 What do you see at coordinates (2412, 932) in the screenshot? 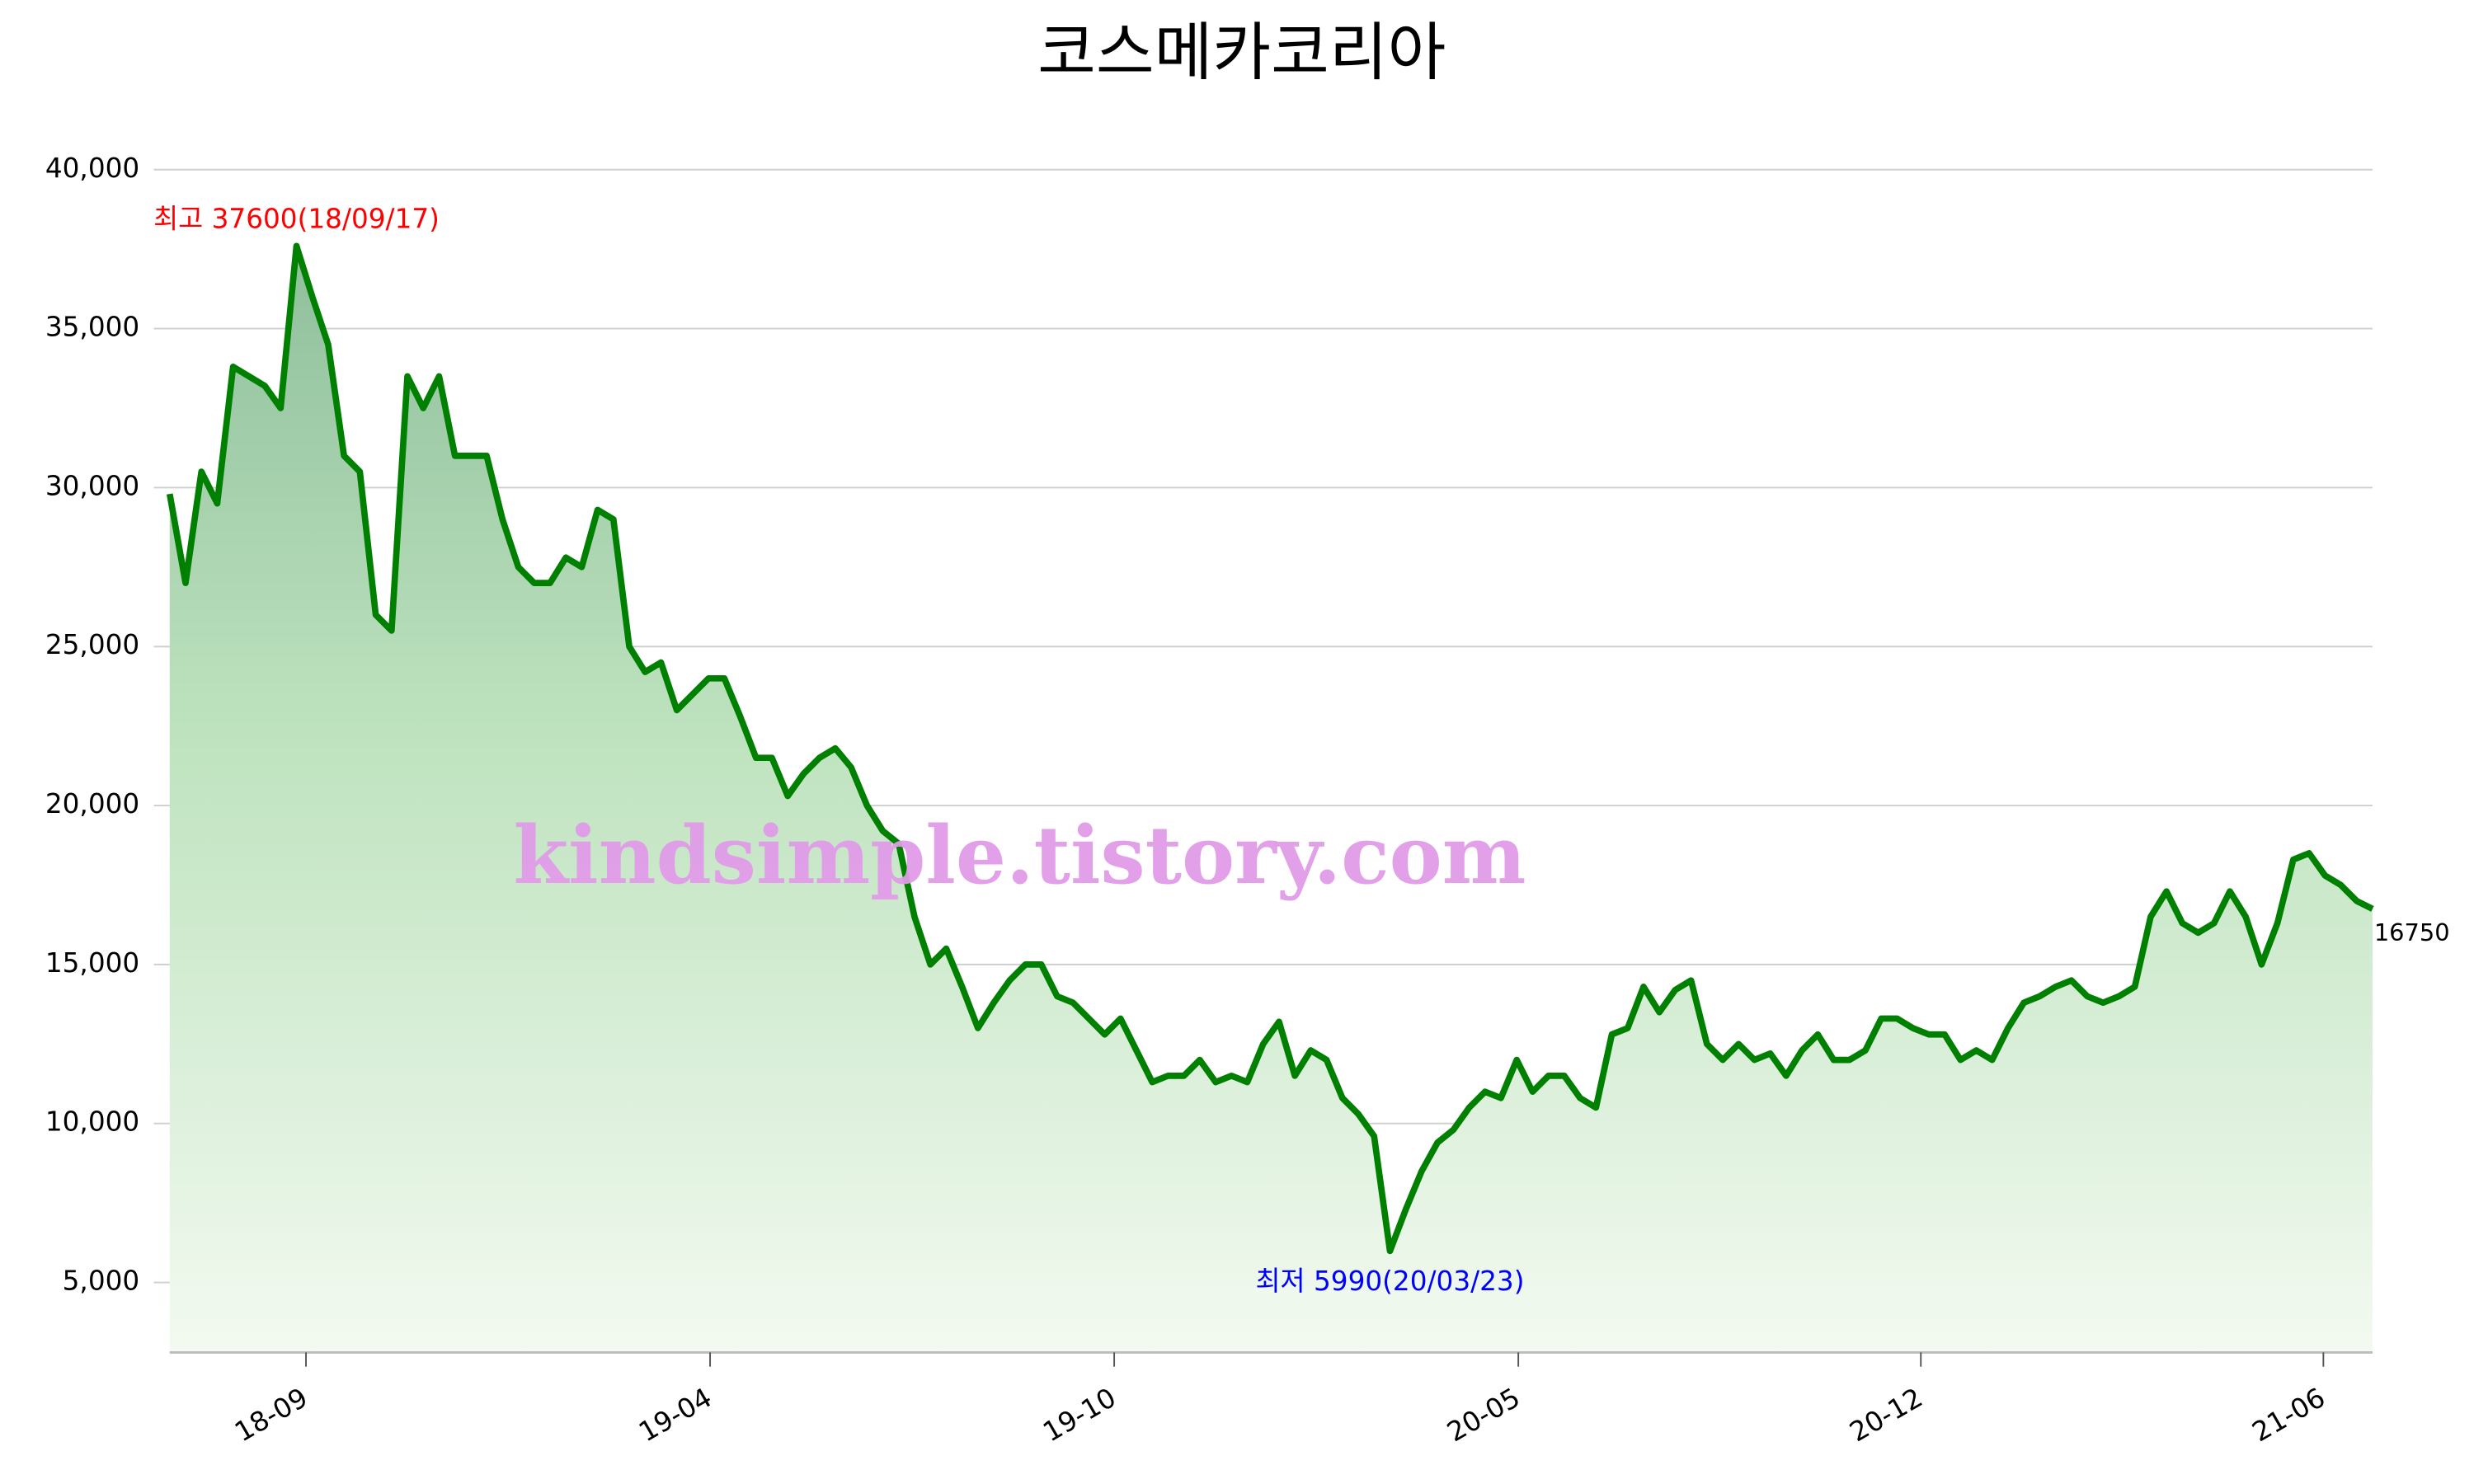
I see `last-value-label: 16750` at bounding box center [2412, 932].